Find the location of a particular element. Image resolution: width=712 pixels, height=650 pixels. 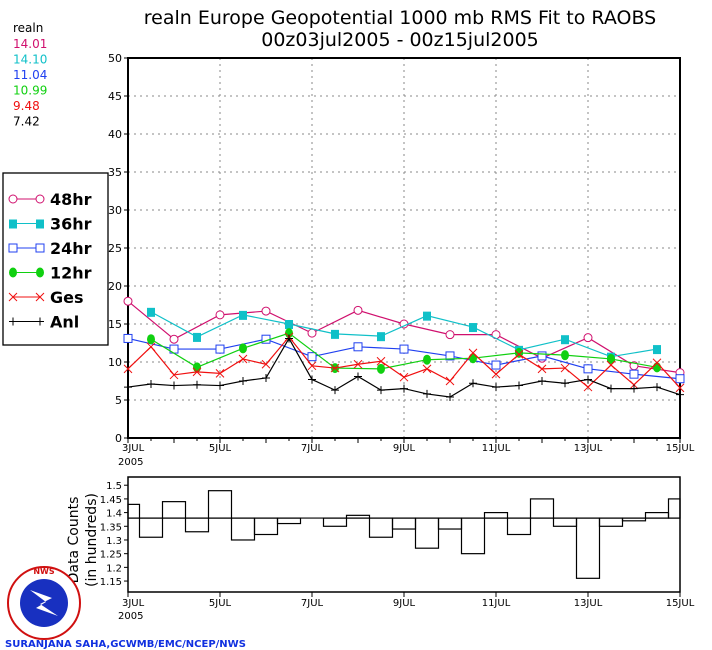

stats-value: 14.01 is located at coordinates (30, 44).